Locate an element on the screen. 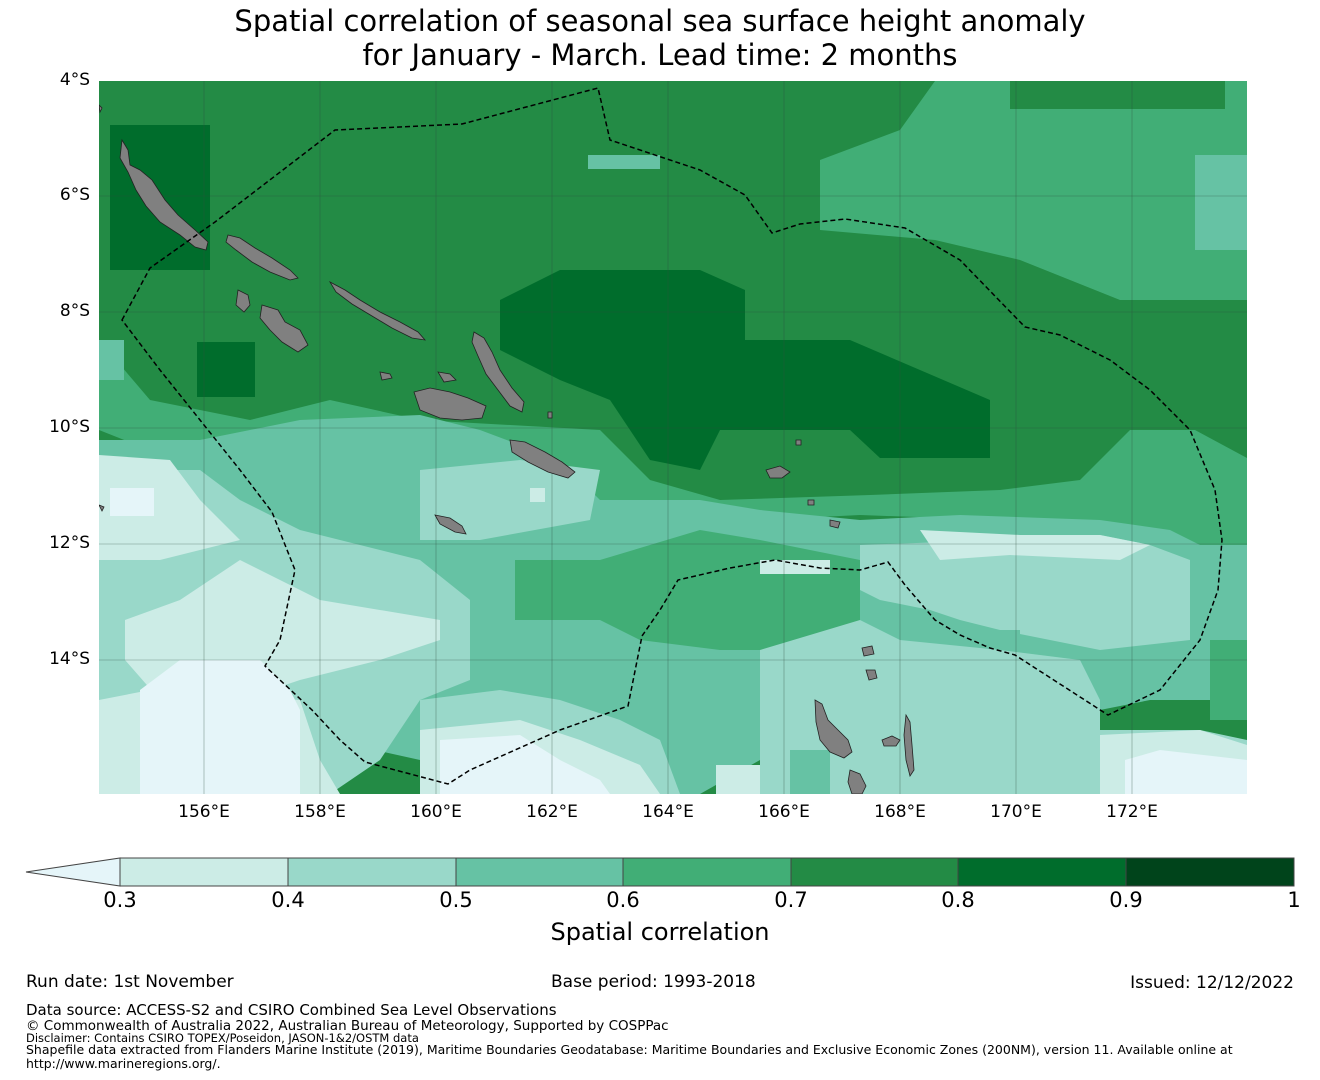  colorbar-tick-label: 0.3 is located at coordinates (120, 900).